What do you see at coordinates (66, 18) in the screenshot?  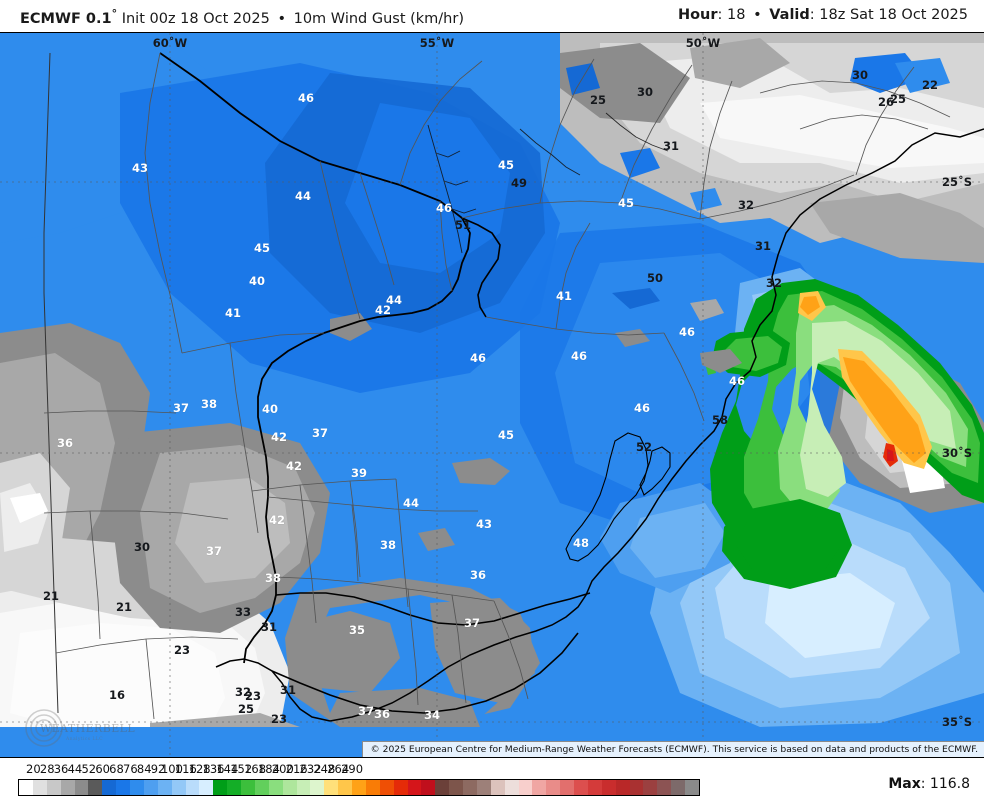 I see `model-name: ECMWF 0.1` at bounding box center [66, 18].